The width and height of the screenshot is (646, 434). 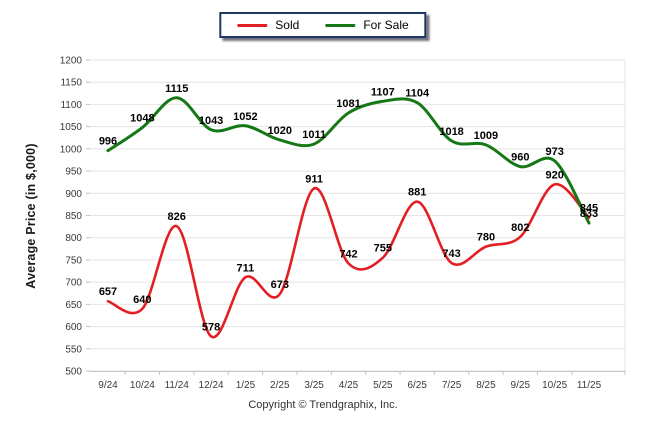 I want to click on y-tick-label: 650, so click(x=73, y=305).